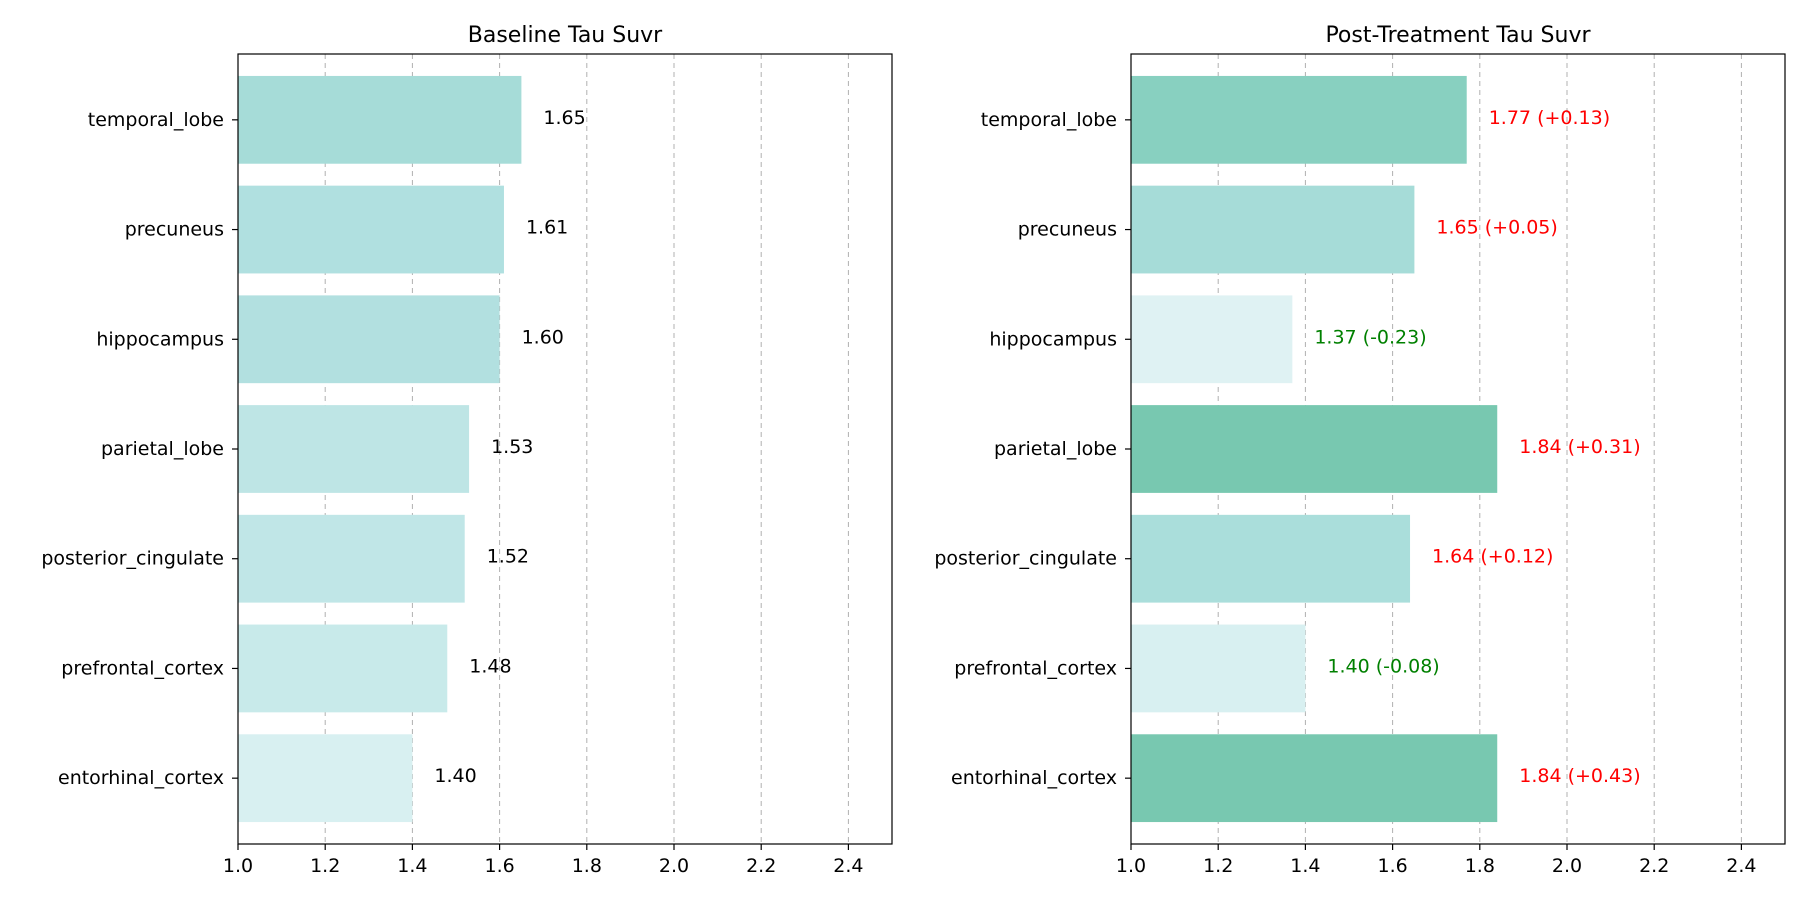  What do you see at coordinates (1549, 118) in the screenshot?
I see `value-label: 1.77 (+0.13)` at bounding box center [1549, 118].